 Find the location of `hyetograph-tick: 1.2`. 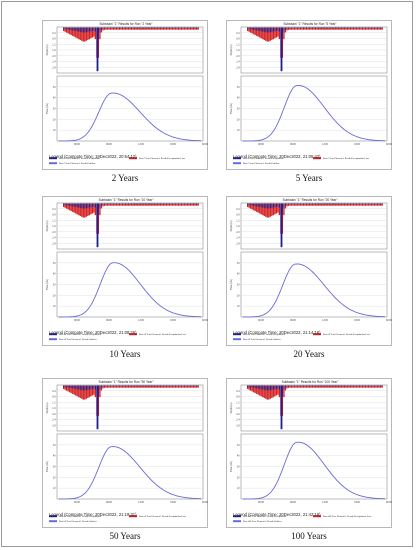

hyetograph-tick: 1.2 is located at coordinates (238, 402).